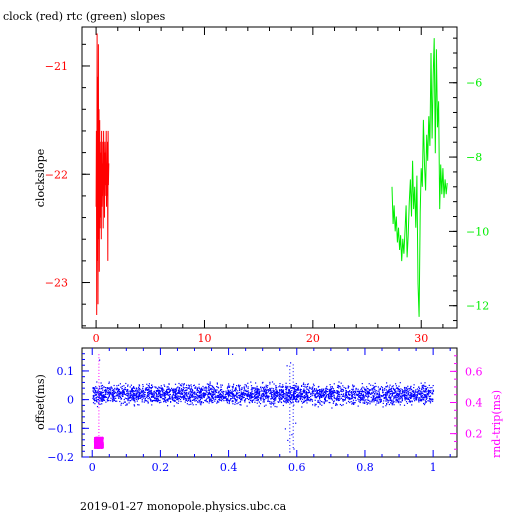 The height and width of the screenshot is (512, 512). Describe the element at coordinates (474, 403) in the screenshot. I see `roundtrip-right-tick-label: 0.4` at that location.